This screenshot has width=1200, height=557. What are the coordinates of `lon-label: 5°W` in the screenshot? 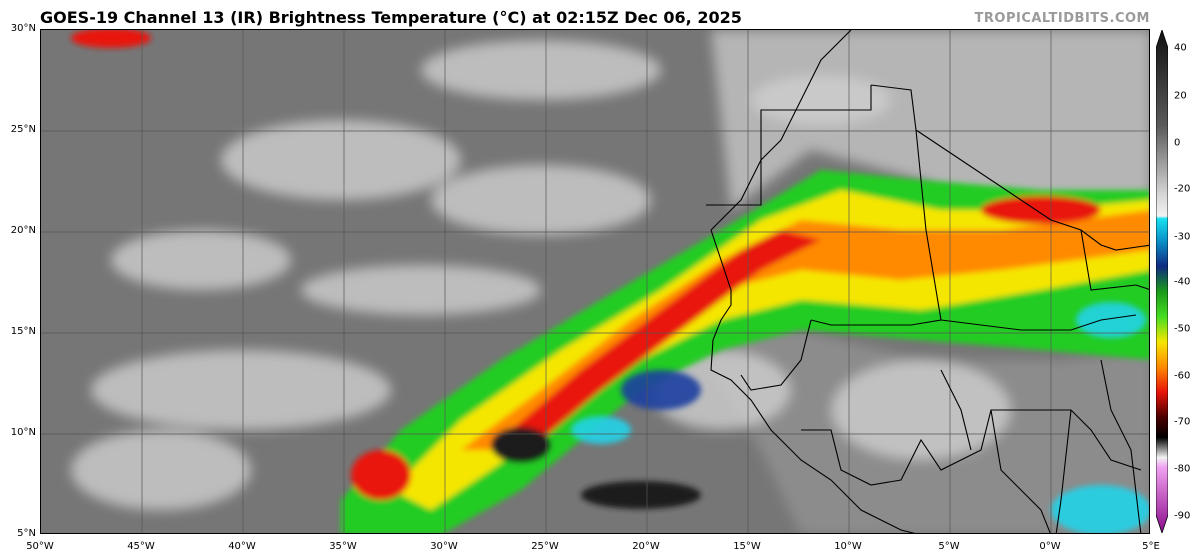 It's located at (949, 546).